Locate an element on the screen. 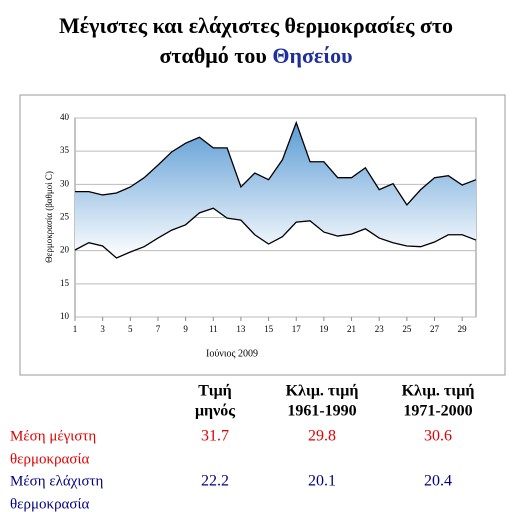 This screenshot has width=512, height=512. x-tick-label: 7 is located at coordinates (158, 329).